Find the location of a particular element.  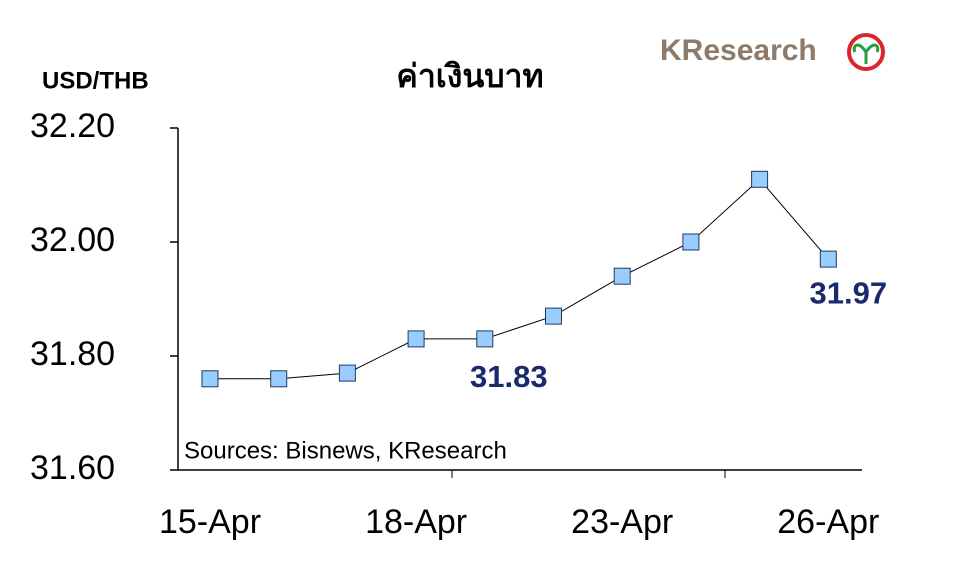

y-axis-label: USD/THB is located at coordinates (95, 80).